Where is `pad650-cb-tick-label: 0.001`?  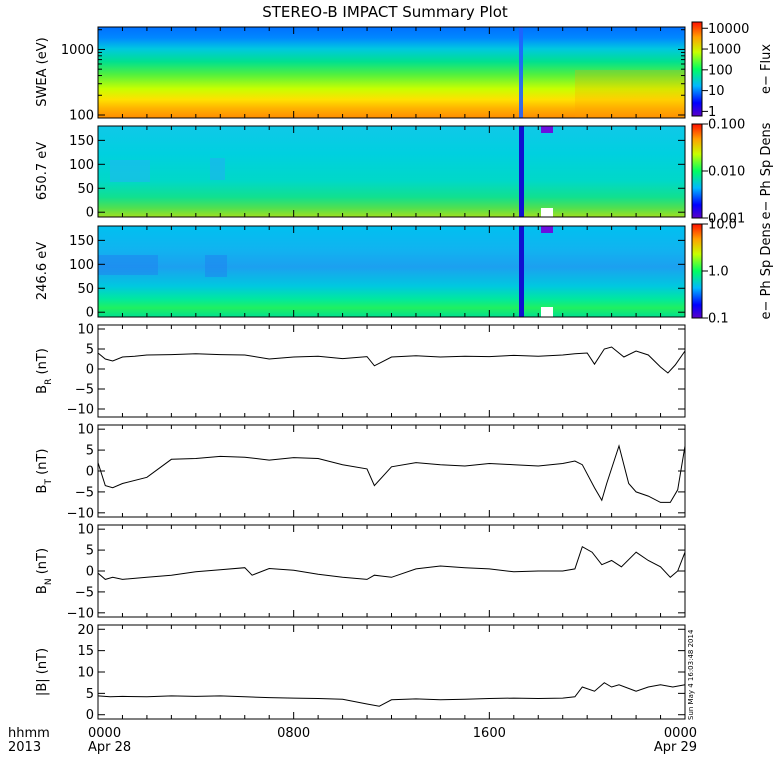 pad650-cb-tick-label: 0.001 is located at coordinates (726, 219).